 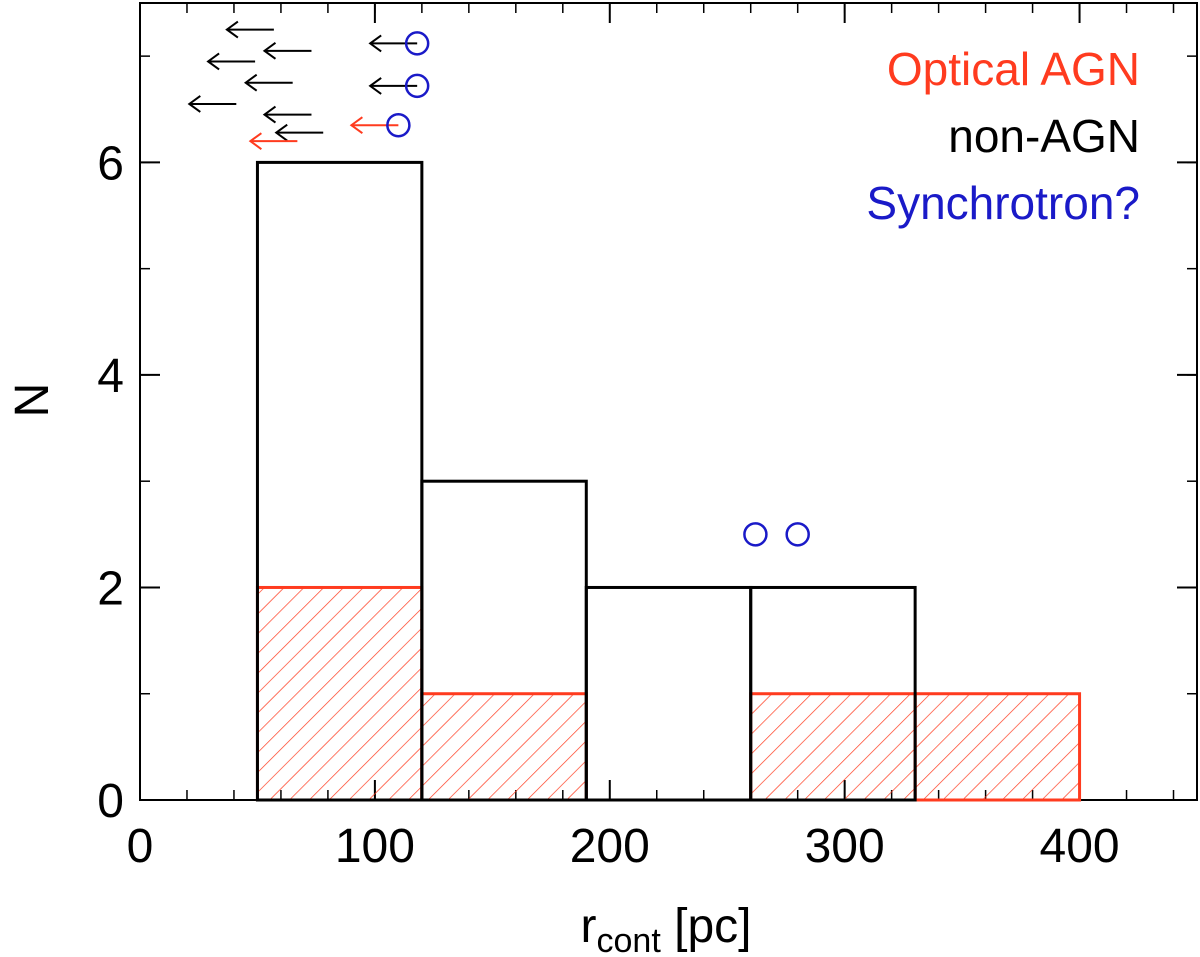 What do you see at coordinates (706, 926) in the screenshot?
I see `x-axis-title-unit: [pc]` at bounding box center [706, 926].